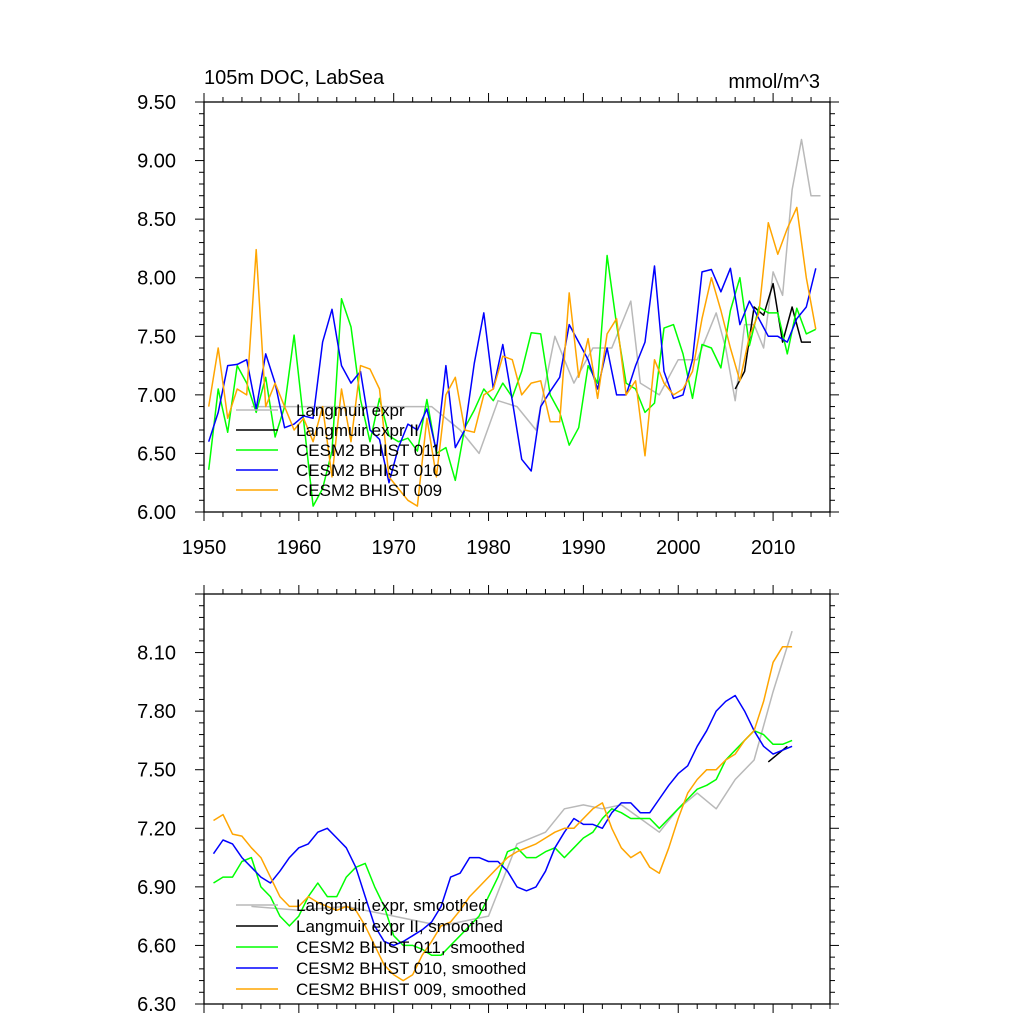 Image resolution: width=1024 pixels, height=1024 pixels. What do you see at coordinates (204, 548) in the screenshot?
I see `x-tick-label: 1950` at bounding box center [204, 548].